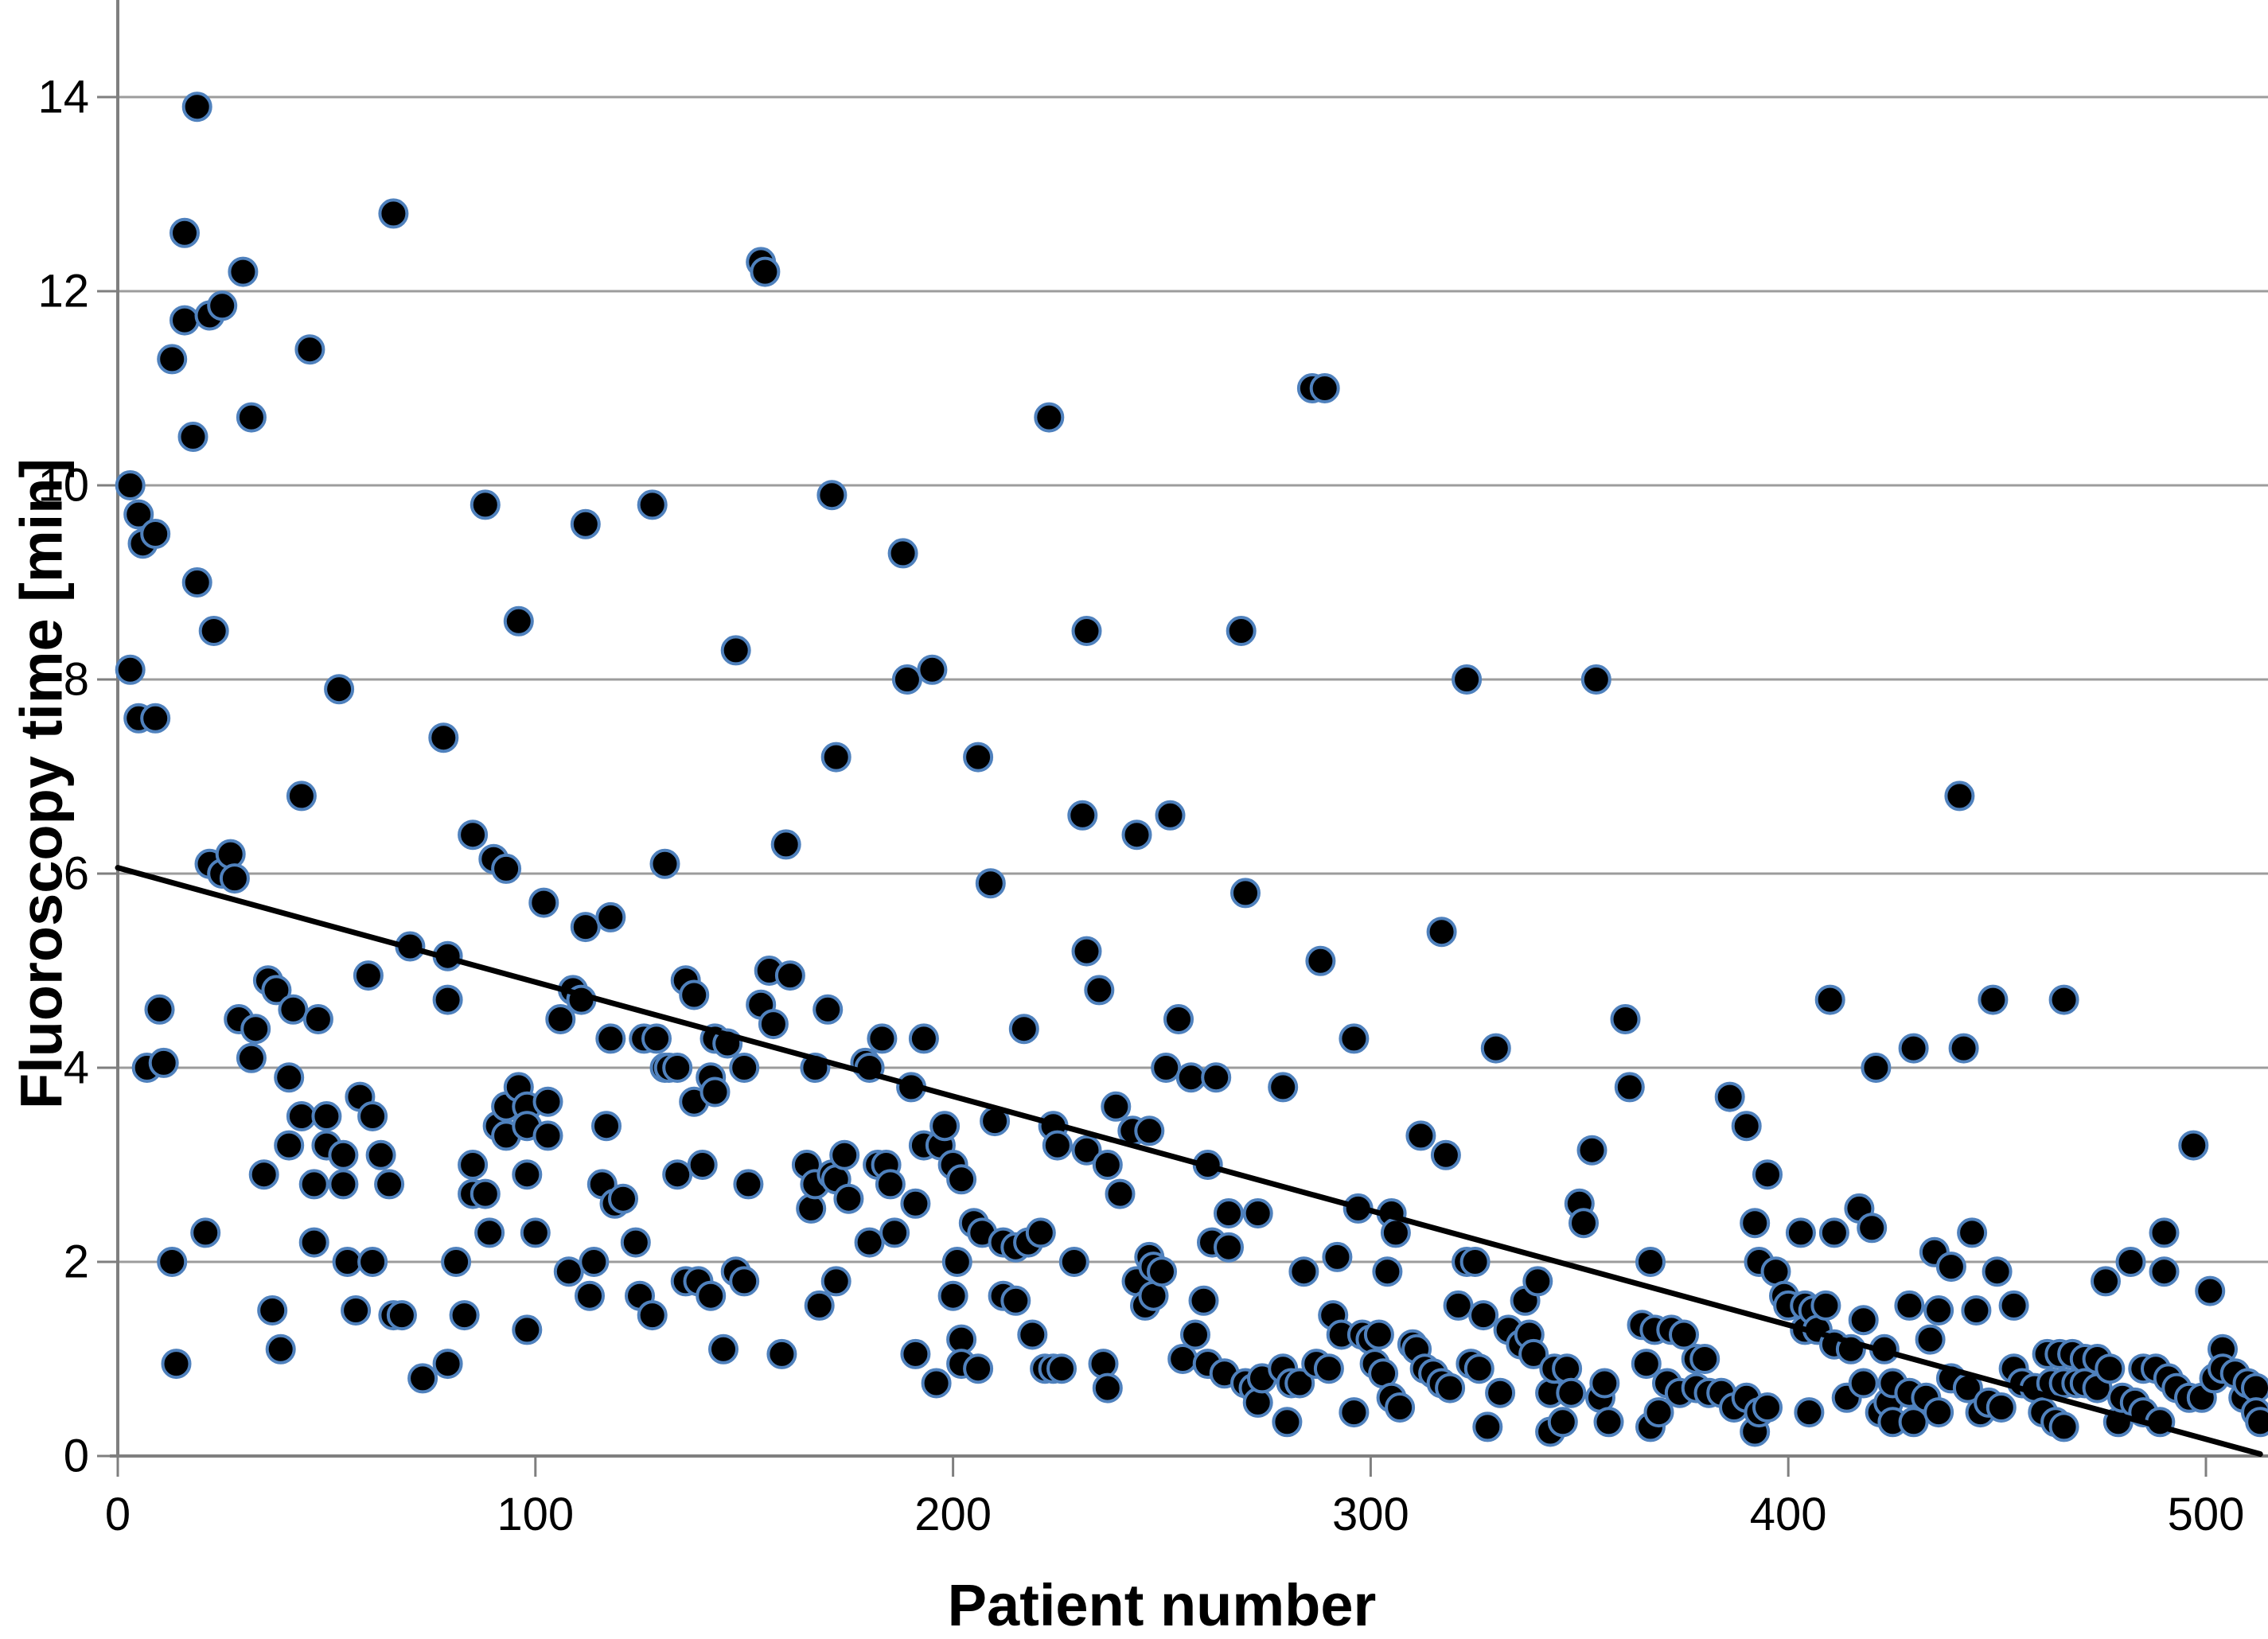  Describe the element at coordinates (953, 1514) in the screenshot. I see `x-tick-label-200: 200` at that location.